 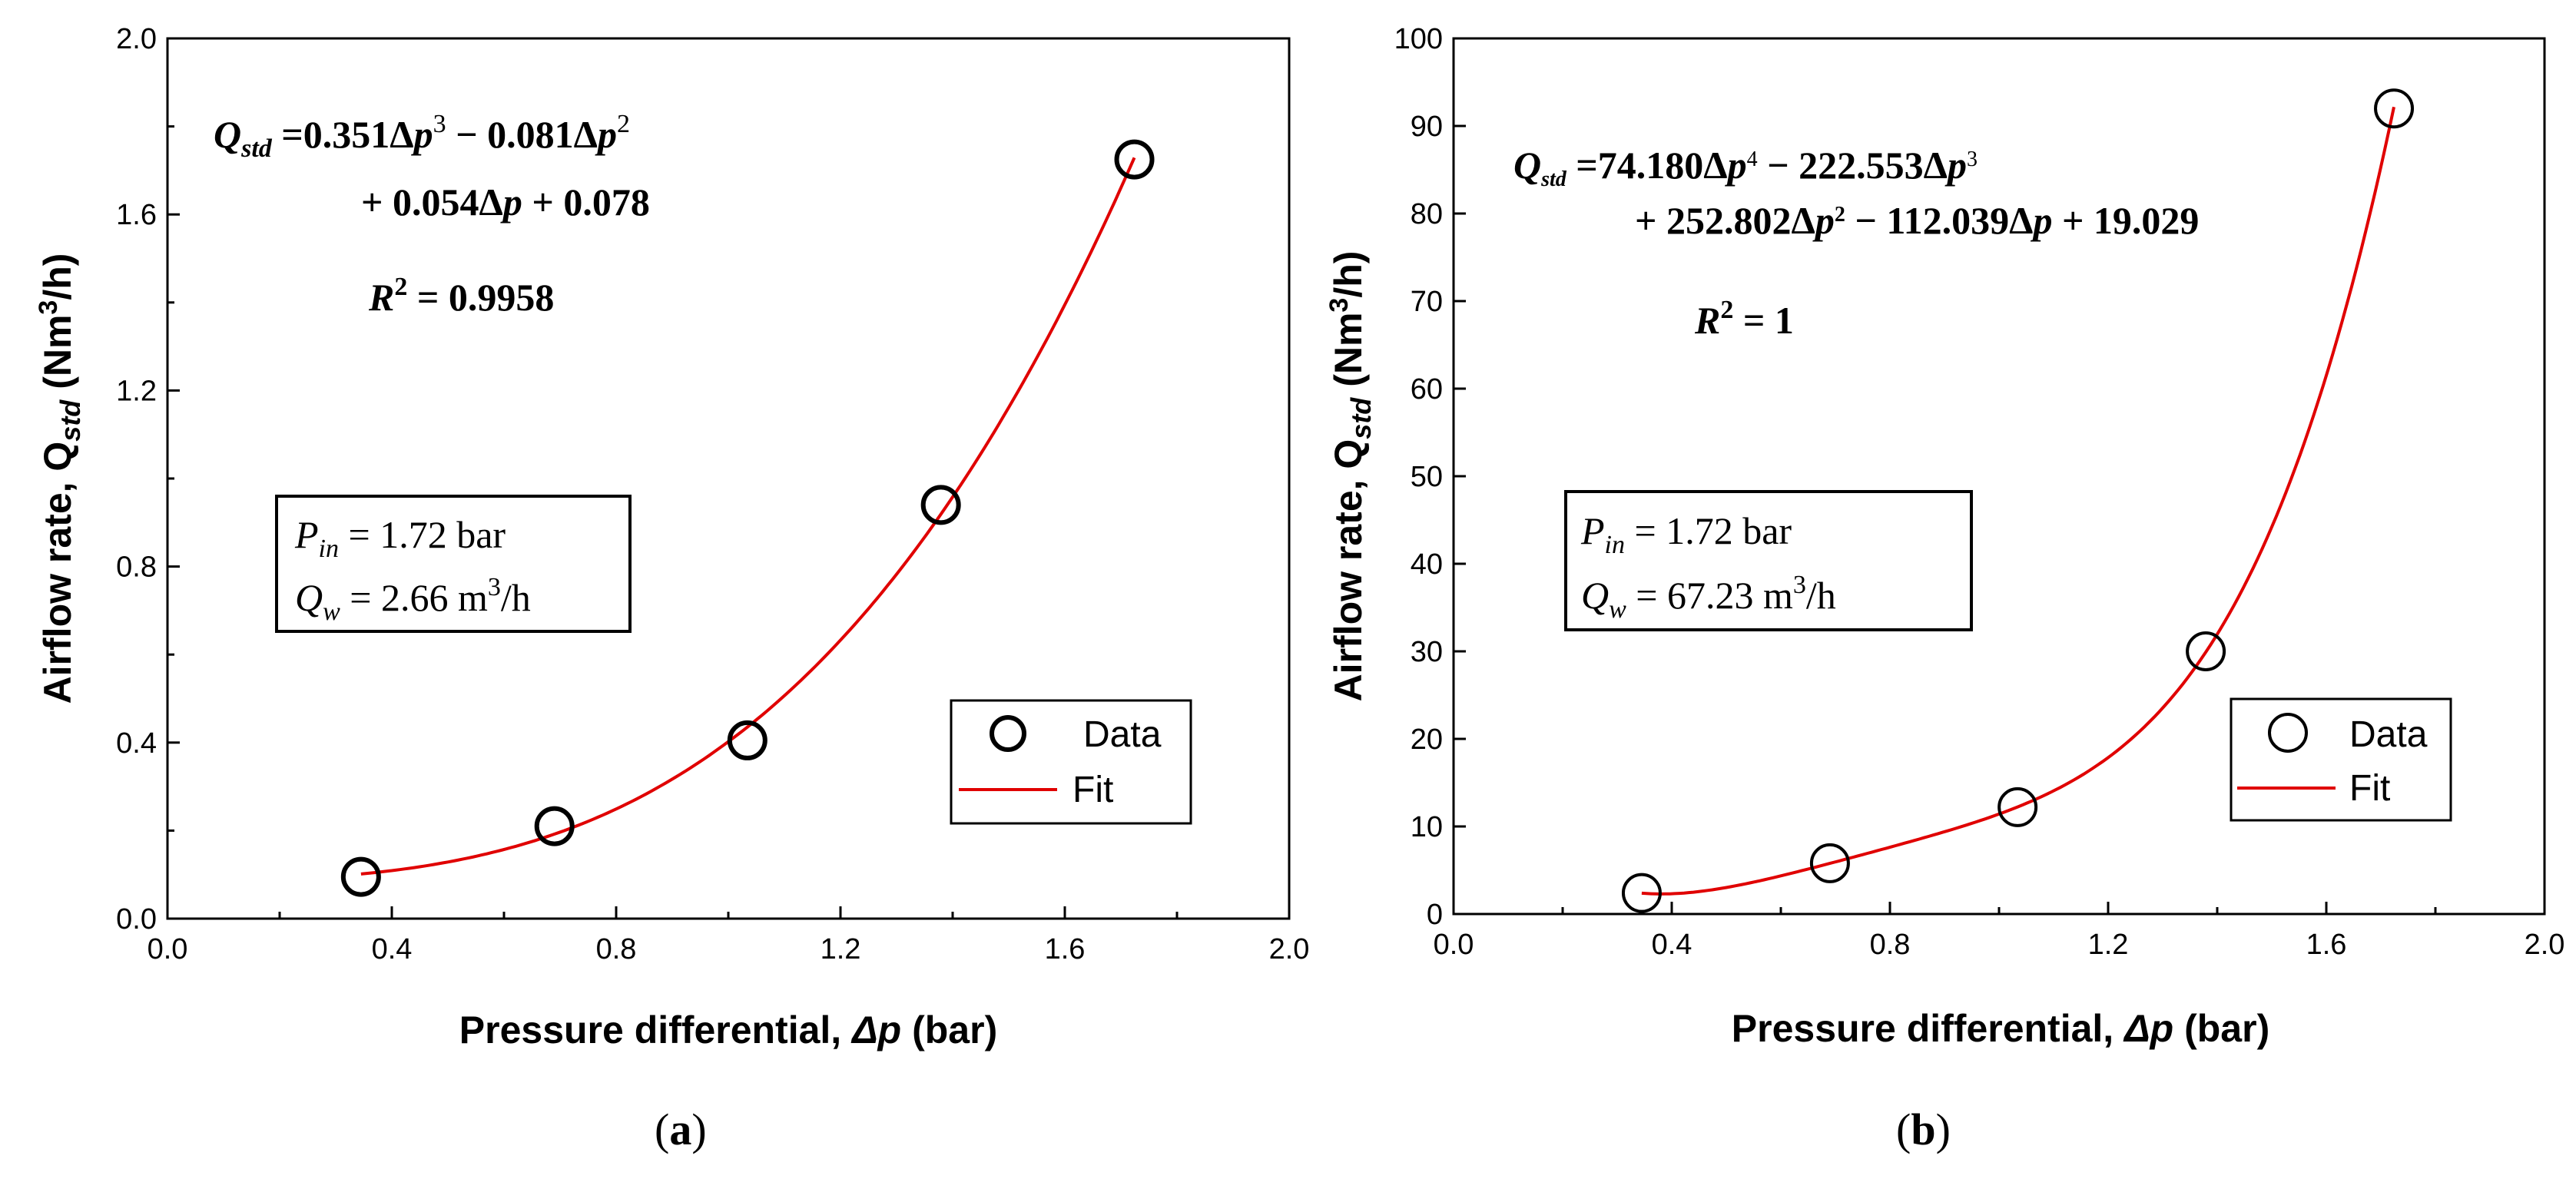 I want to click on chart-a-x-tick-label: 0.8, so click(x=616, y=949).